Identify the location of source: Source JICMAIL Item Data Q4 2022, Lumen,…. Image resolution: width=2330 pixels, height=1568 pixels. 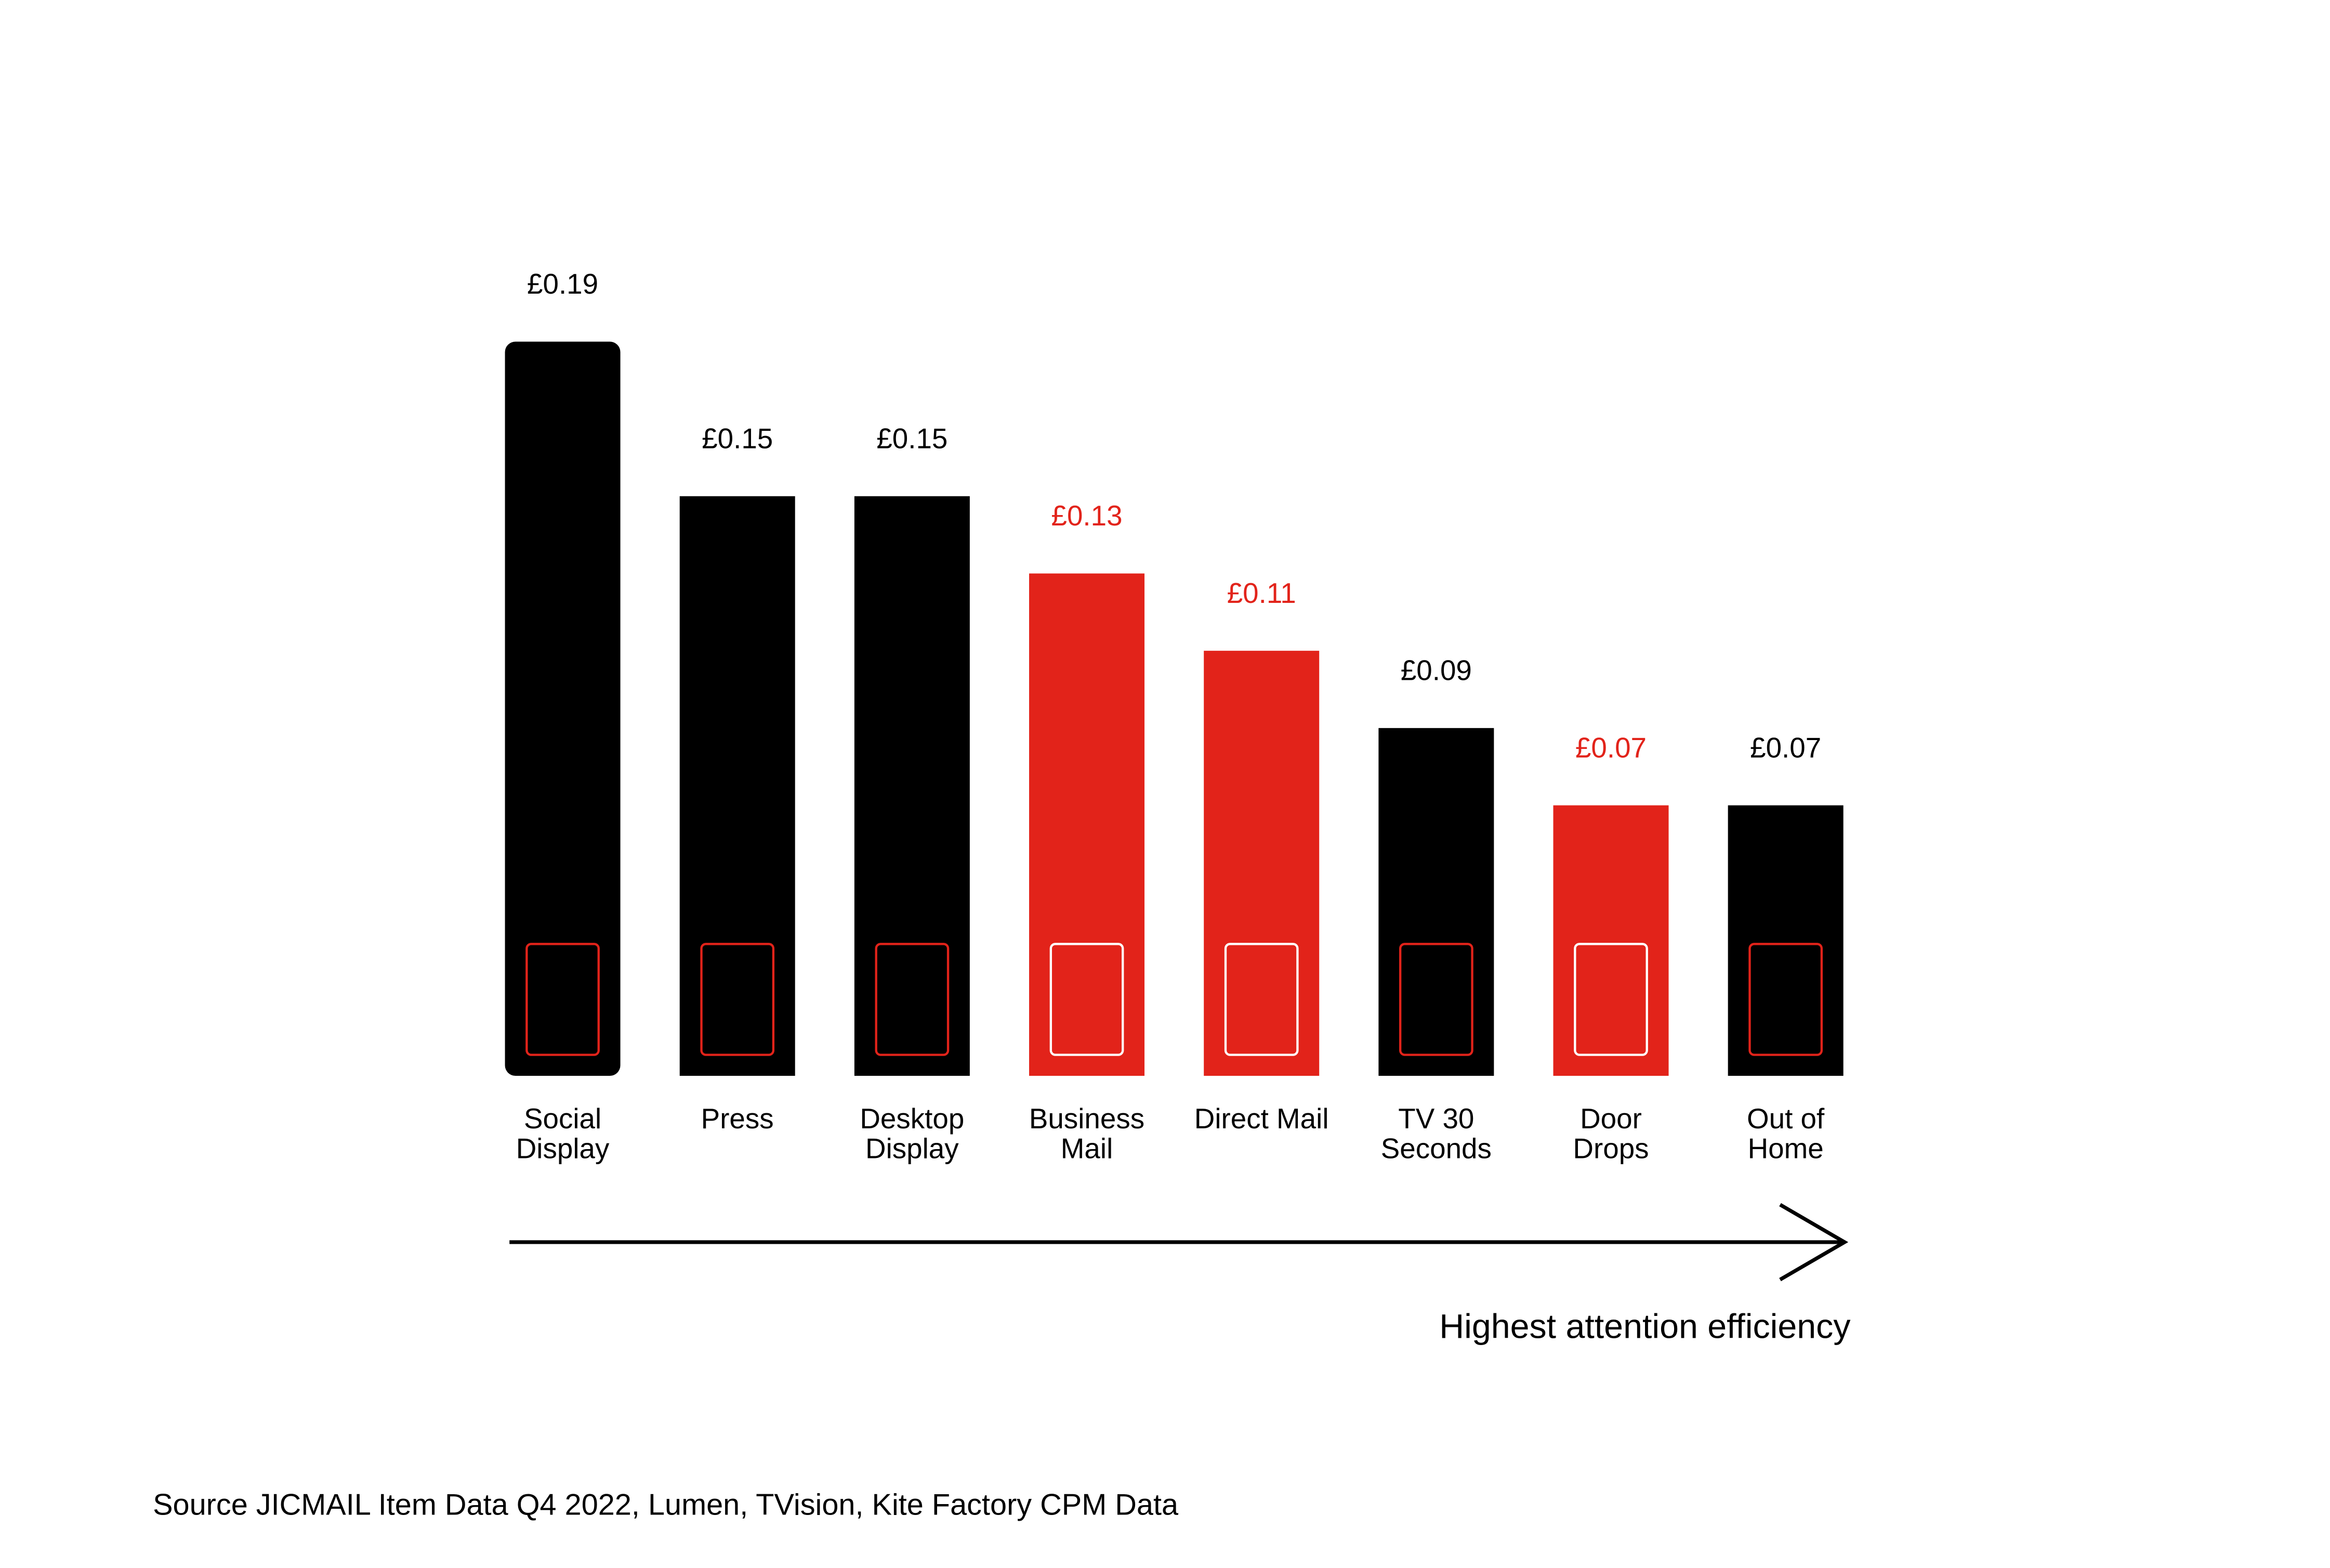
(666, 1506).